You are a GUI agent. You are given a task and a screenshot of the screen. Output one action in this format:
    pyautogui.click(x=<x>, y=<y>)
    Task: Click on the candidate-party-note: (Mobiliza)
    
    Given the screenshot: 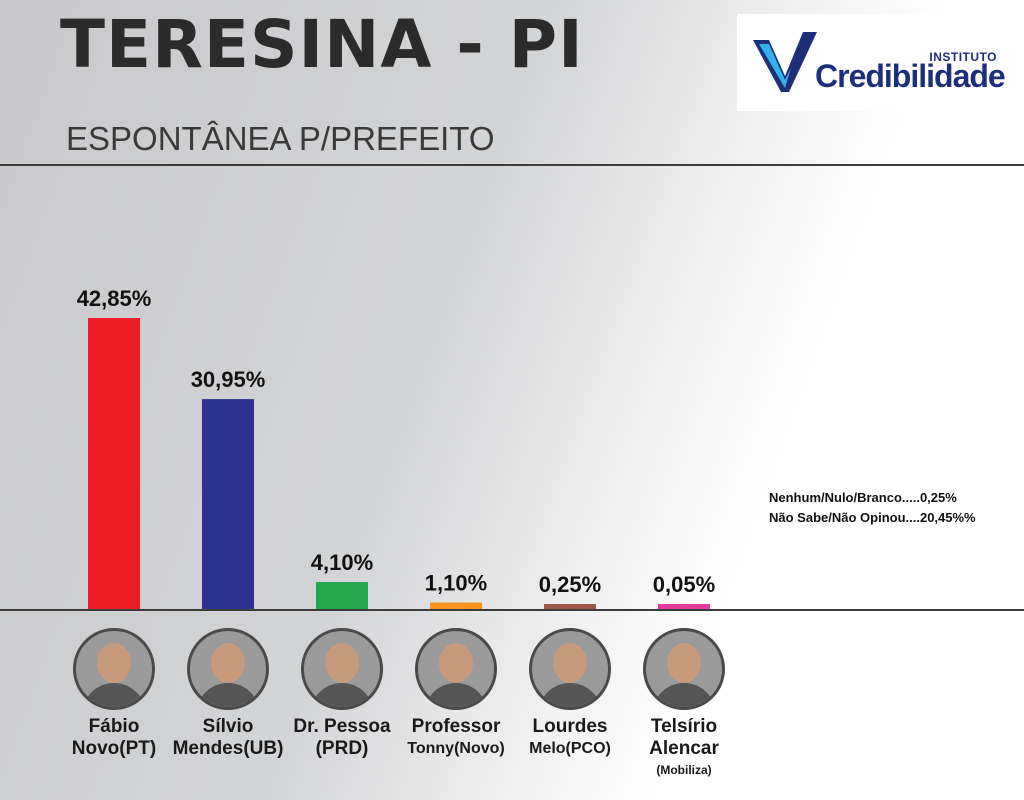 What is the action you would take?
    pyautogui.click(x=684, y=770)
    